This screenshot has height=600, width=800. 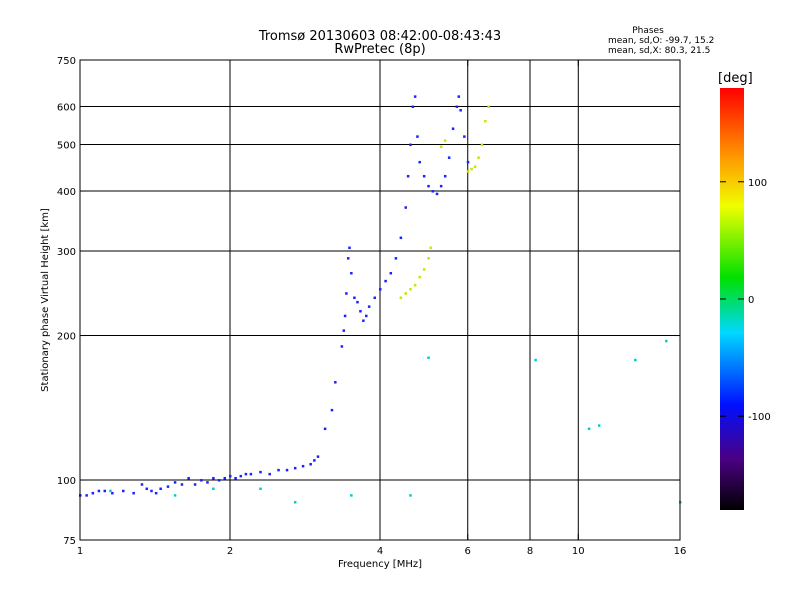 I want to click on y-tick-label: 600, so click(x=66, y=108).